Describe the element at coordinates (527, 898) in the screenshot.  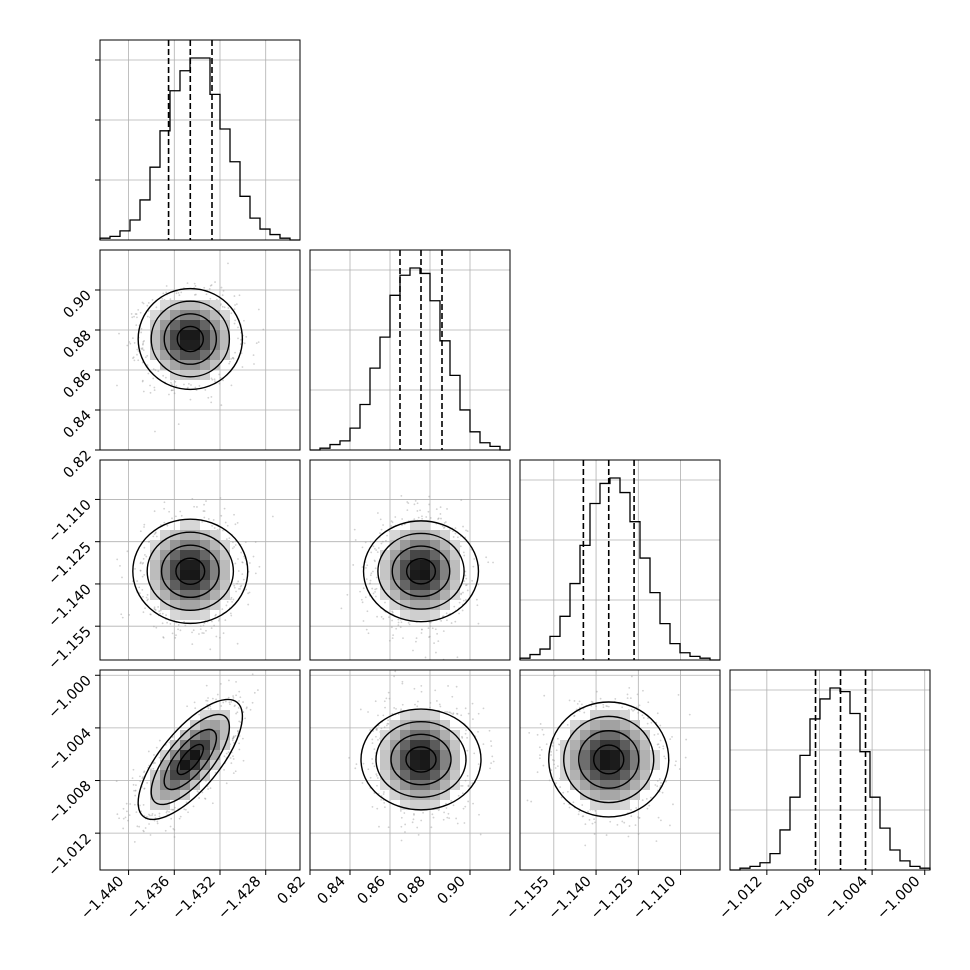
I see `x-tick-label: −1.155` at that location.